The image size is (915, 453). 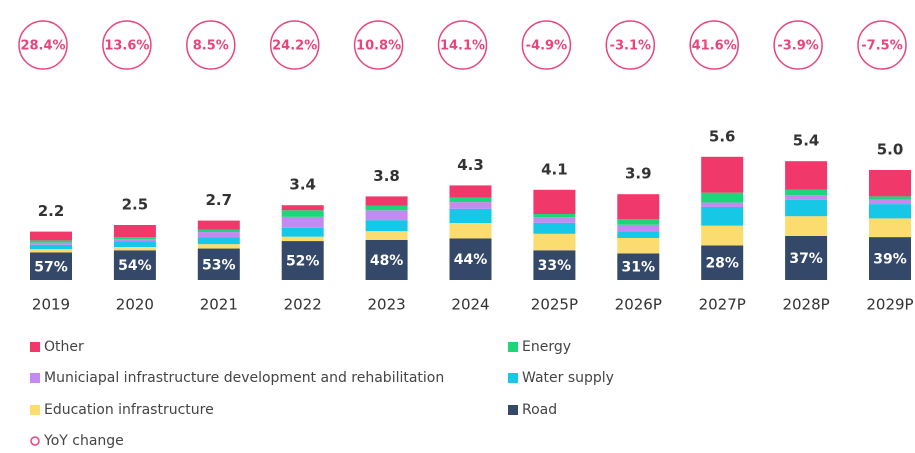 I want to click on legend-label: Road, so click(x=539, y=410).